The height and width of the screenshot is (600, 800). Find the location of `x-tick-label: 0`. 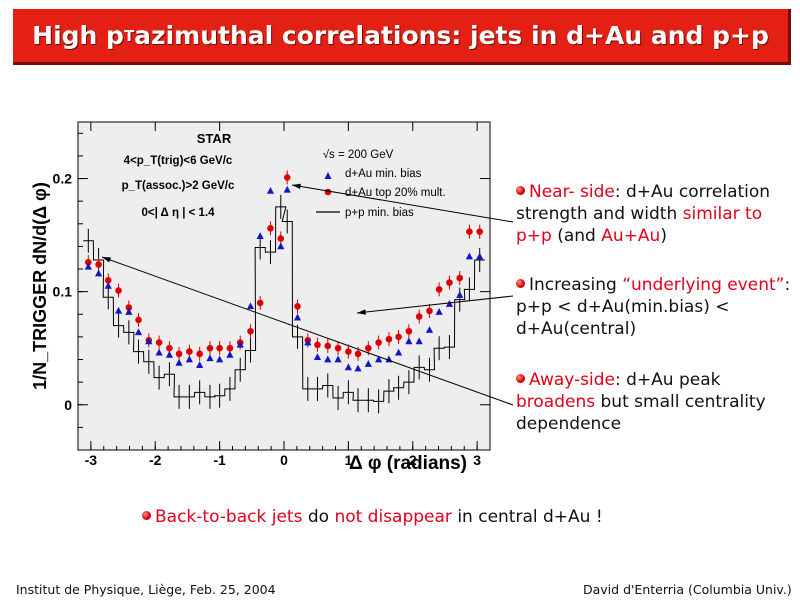

x-tick-label: 0 is located at coordinates (284, 460).